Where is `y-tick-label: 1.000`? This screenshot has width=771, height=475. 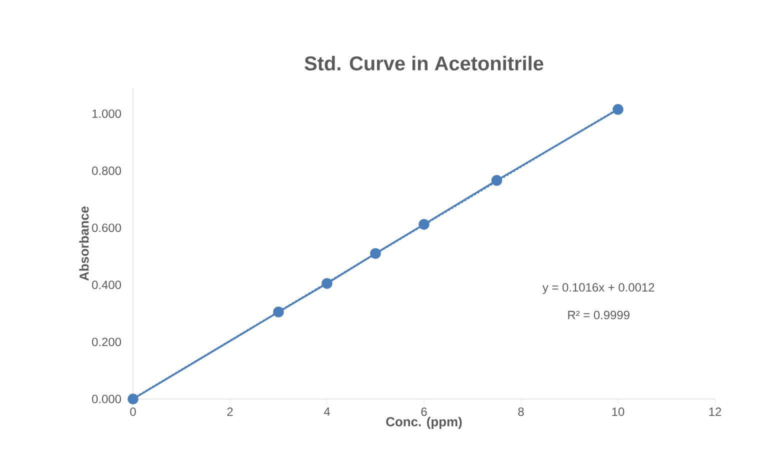 y-tick-label: 1.000 is located at coordinates (107, 113).